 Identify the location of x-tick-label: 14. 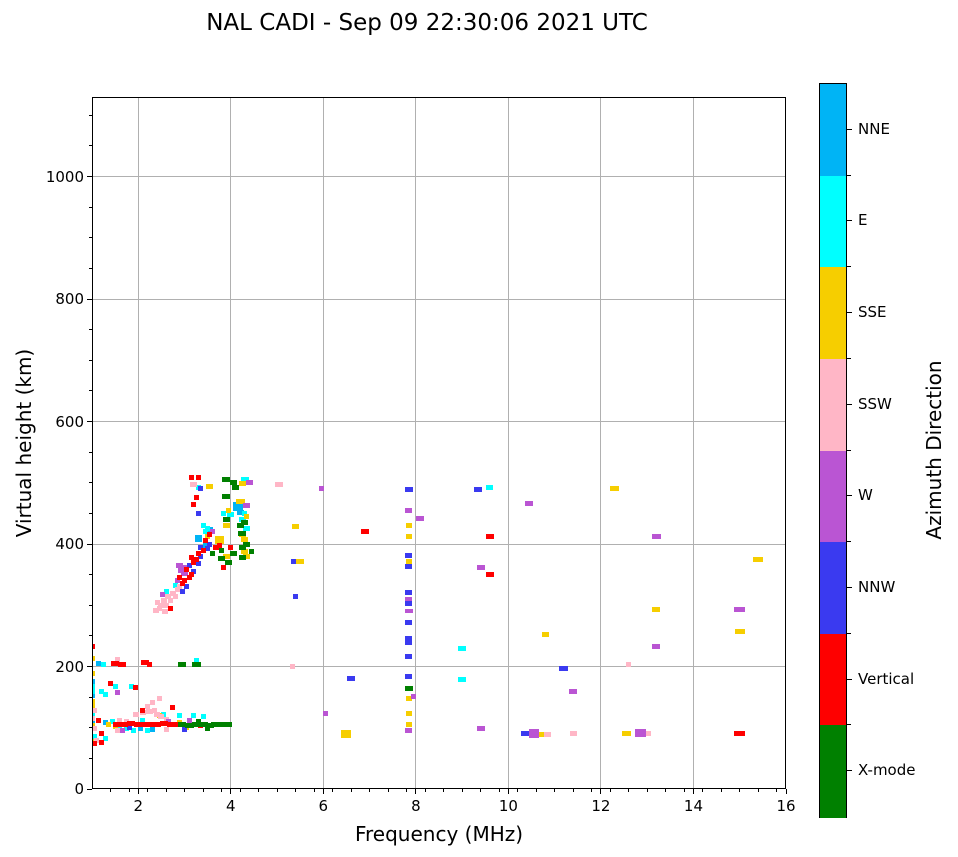
(693, 806).